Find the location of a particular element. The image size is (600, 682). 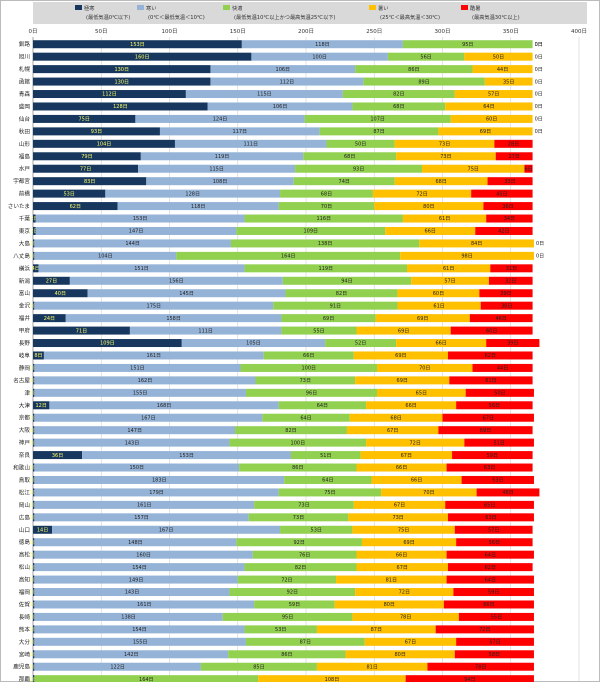

data-label-7-s3: 87日 is located at coordinates (378, 132).